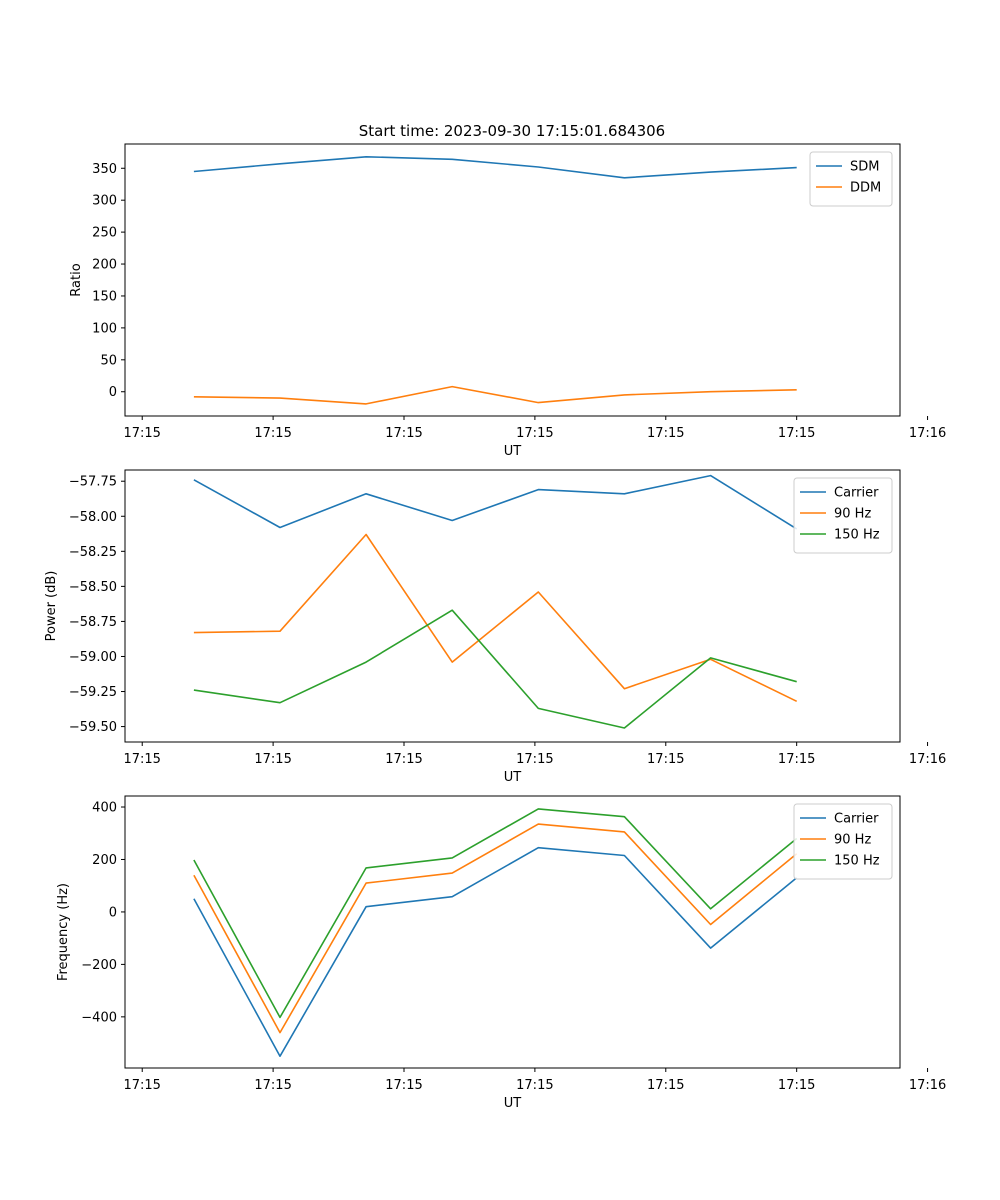  What do you see at coordinates (512, 131) in the screenshot?
I see `figure-title: Start time: 2023-09-30 17:15:01.684306` at bounding box center [512, 131].